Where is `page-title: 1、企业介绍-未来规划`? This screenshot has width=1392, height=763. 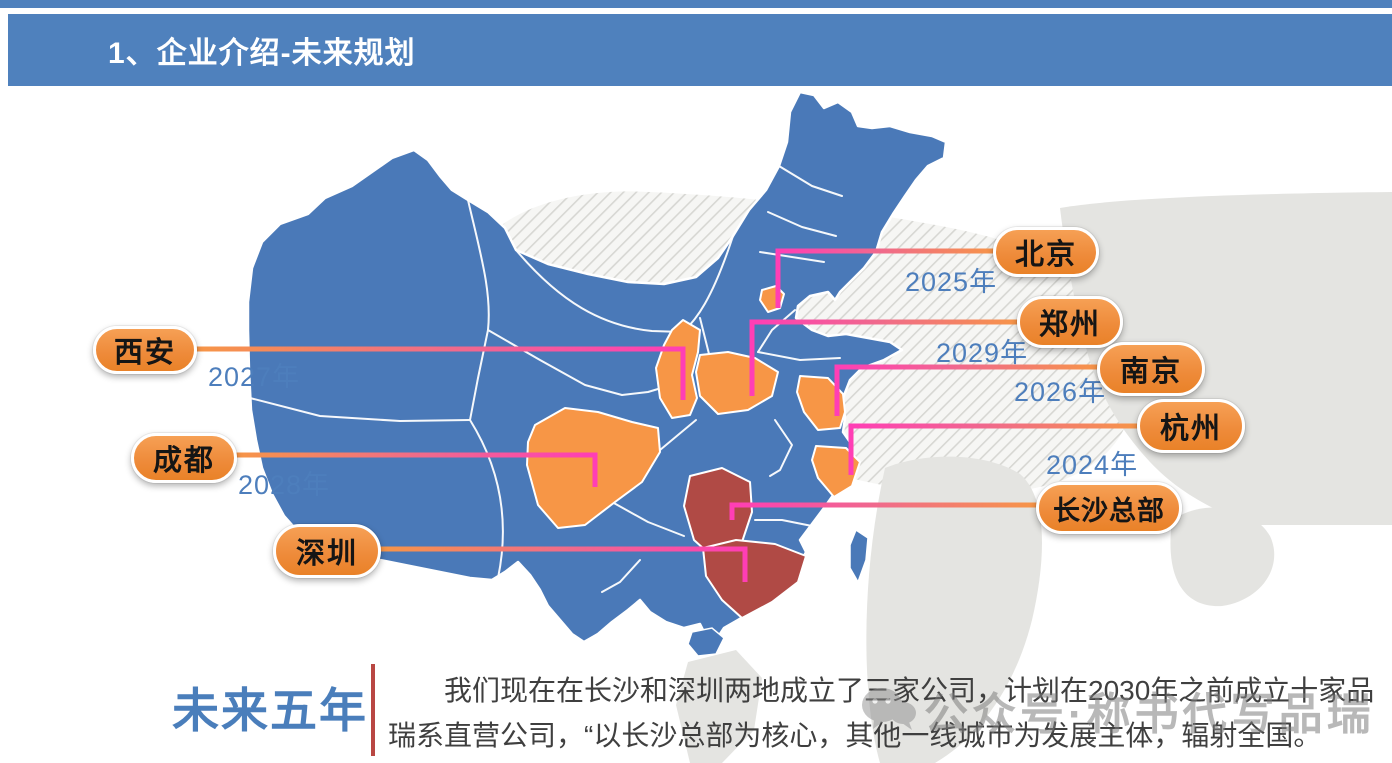
page-title: 1、企业介绍-未来规划 is located at coordinates (262, 53).